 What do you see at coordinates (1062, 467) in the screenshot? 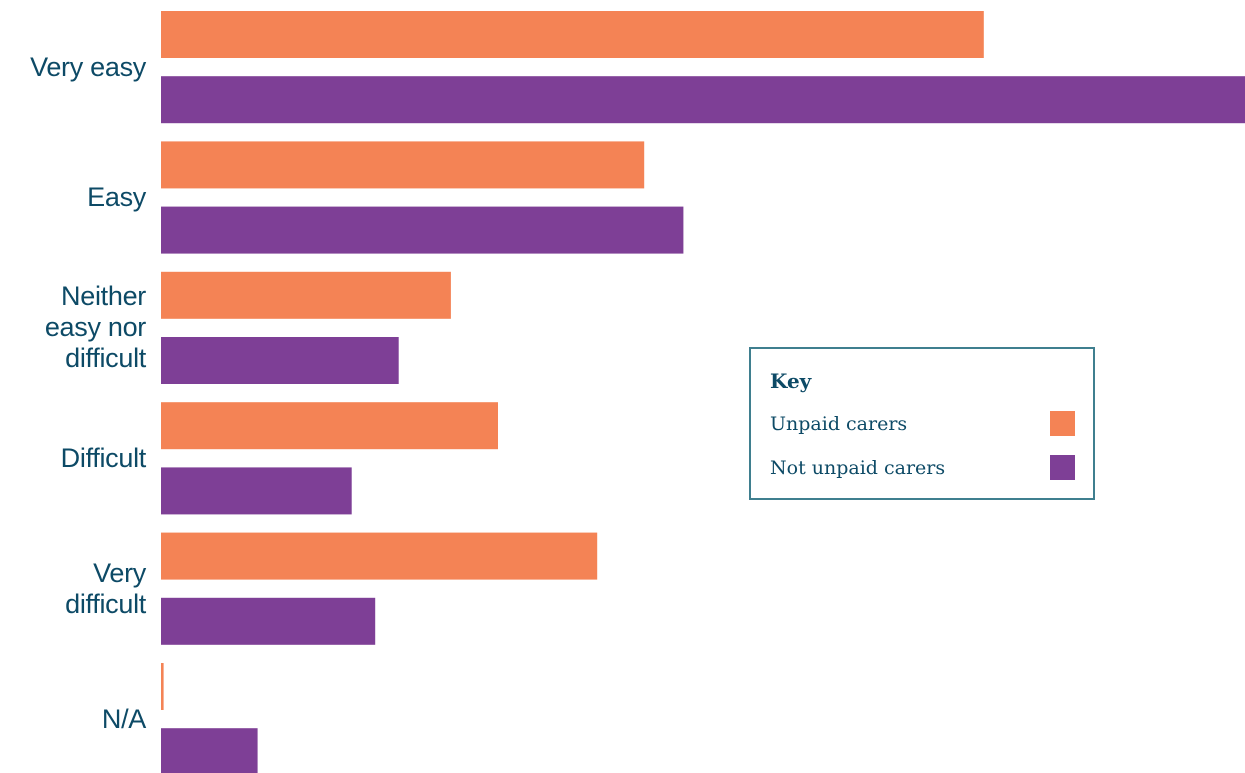
I see `legend-swatch-not-unpaid-carers` at bounding box center [1062, 467].